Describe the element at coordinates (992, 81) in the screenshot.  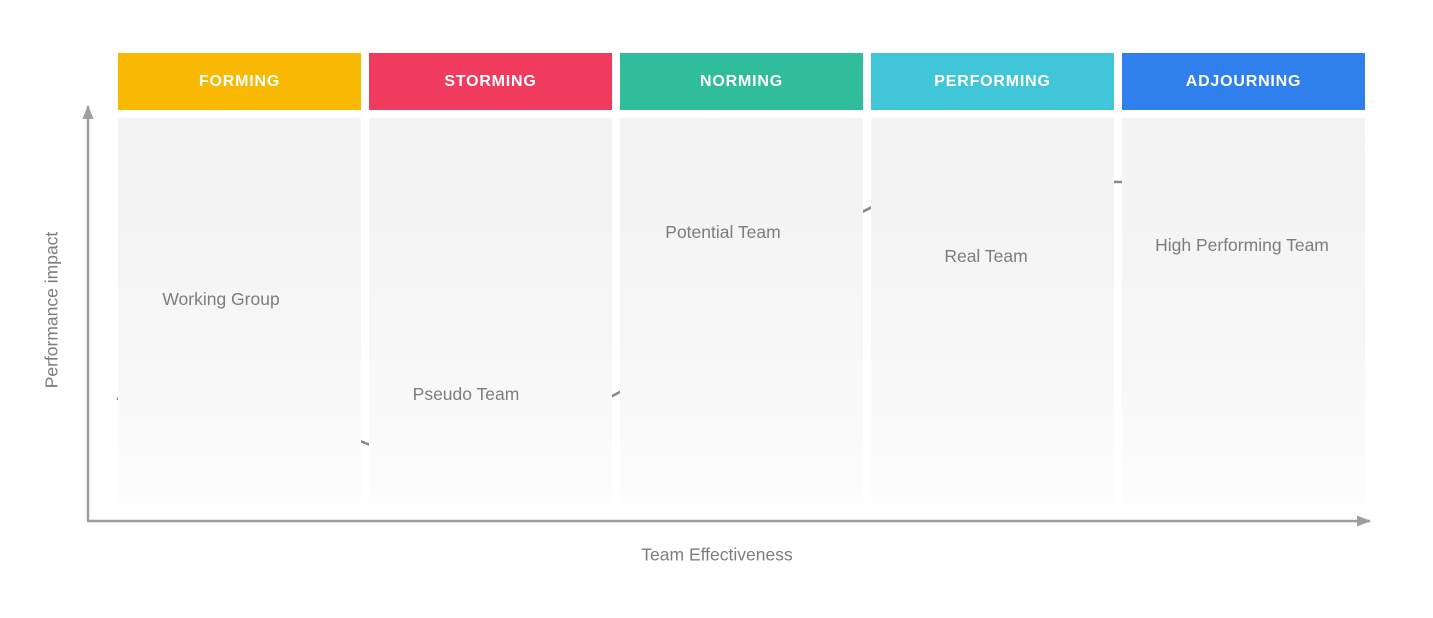
I see `stage-bar-performing: PERFORMING` at that location.